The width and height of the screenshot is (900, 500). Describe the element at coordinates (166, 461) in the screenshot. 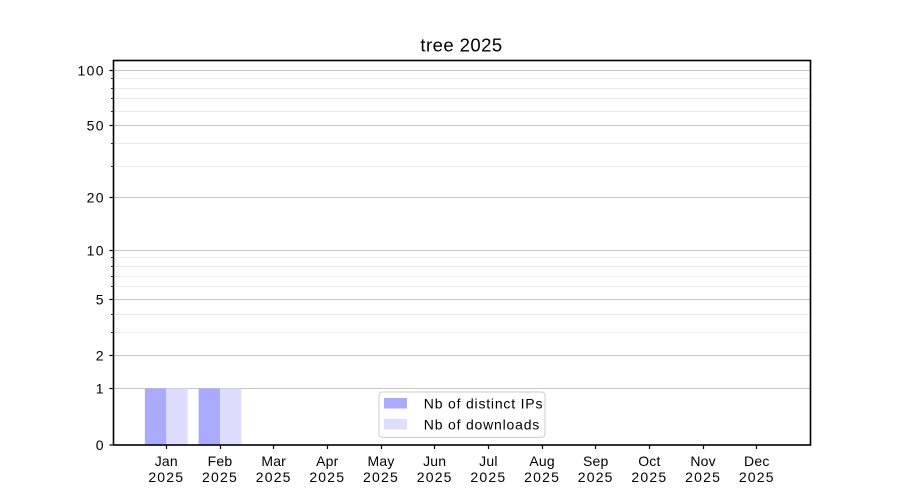

I see `svg-text: Jan` at that location.